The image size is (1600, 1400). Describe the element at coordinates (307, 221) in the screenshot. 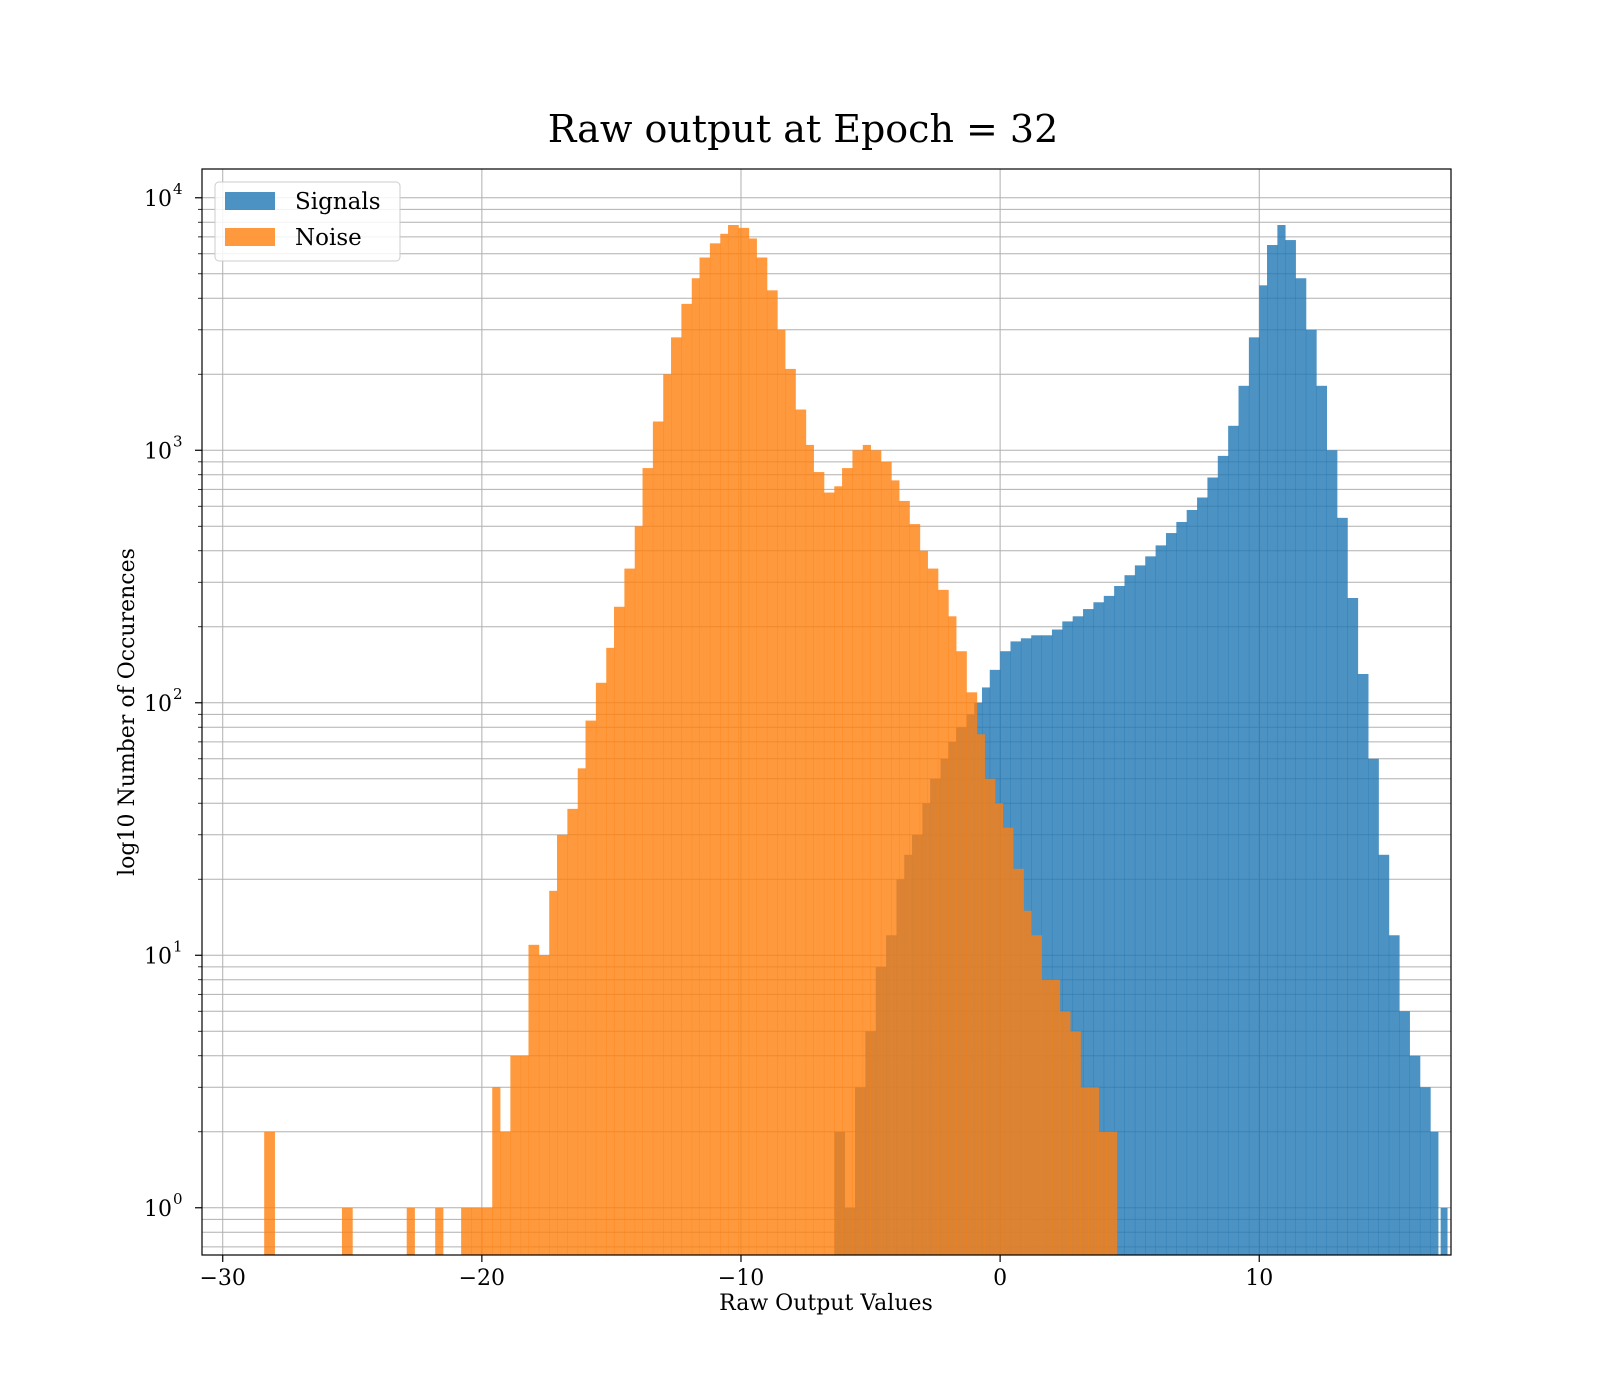

I see `legend: Signals Noise` at that location.